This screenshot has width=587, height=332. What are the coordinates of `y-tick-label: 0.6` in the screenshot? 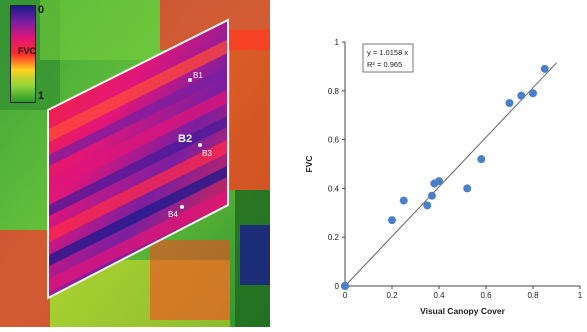 It's located at (334, 140).